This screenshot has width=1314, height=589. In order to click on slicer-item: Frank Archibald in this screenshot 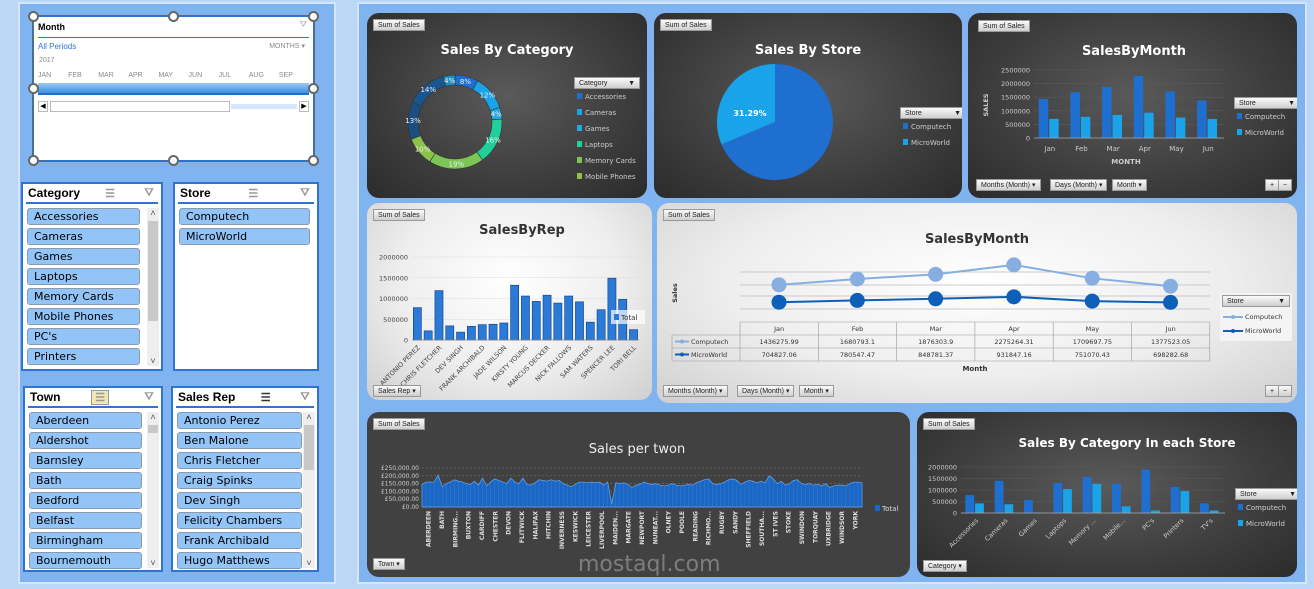, I will do `click(239, 540)`.